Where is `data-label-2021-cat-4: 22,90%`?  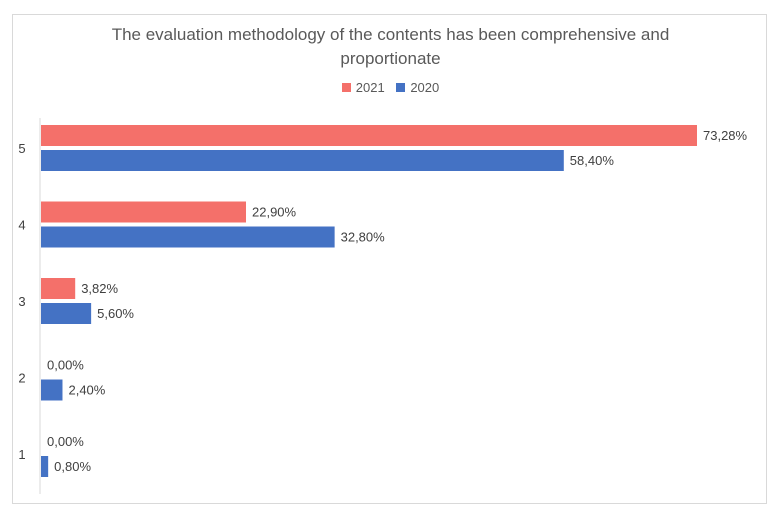
data-label-2021-cat-4: 22,90% is located at coordinates (274, 212).